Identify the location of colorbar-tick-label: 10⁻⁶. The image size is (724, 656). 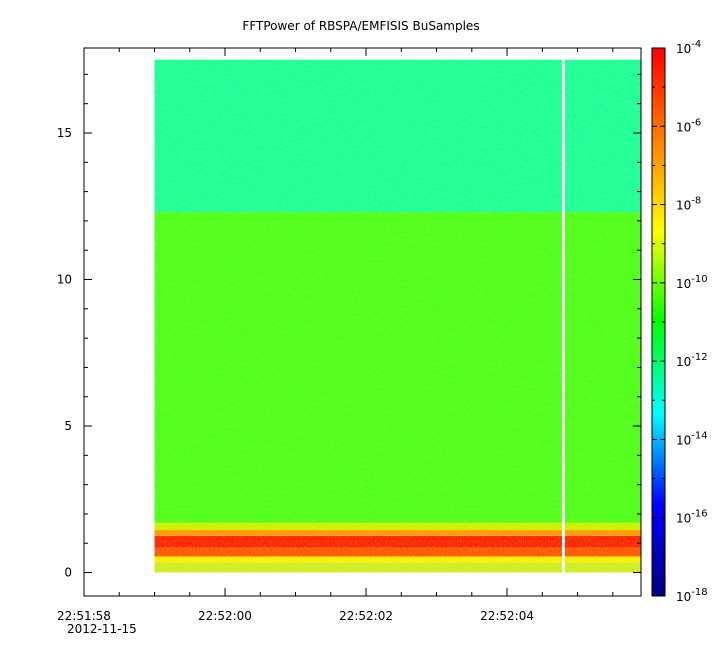
(688, 125).